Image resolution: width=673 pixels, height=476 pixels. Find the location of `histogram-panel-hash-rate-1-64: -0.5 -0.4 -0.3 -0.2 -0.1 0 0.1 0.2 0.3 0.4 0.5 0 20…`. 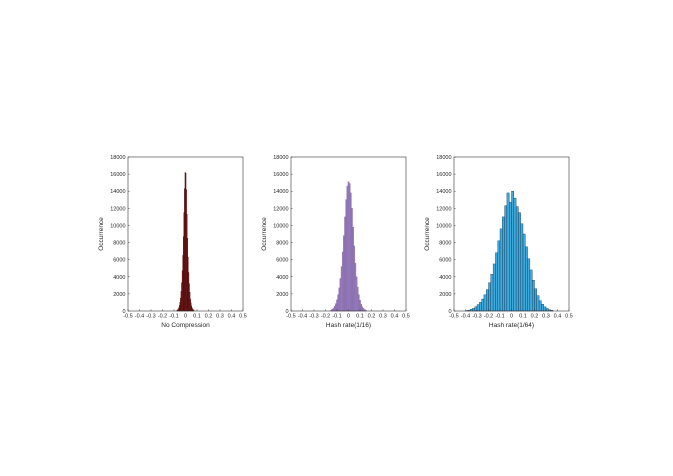

histogram-panel-hash-rate-1-64: -0.5 -0.4 -0.3 -0.2 -0.1 0 0.1 0.2 0.3 0.4 0.5 0 20… is located at coordinates (498, 242).